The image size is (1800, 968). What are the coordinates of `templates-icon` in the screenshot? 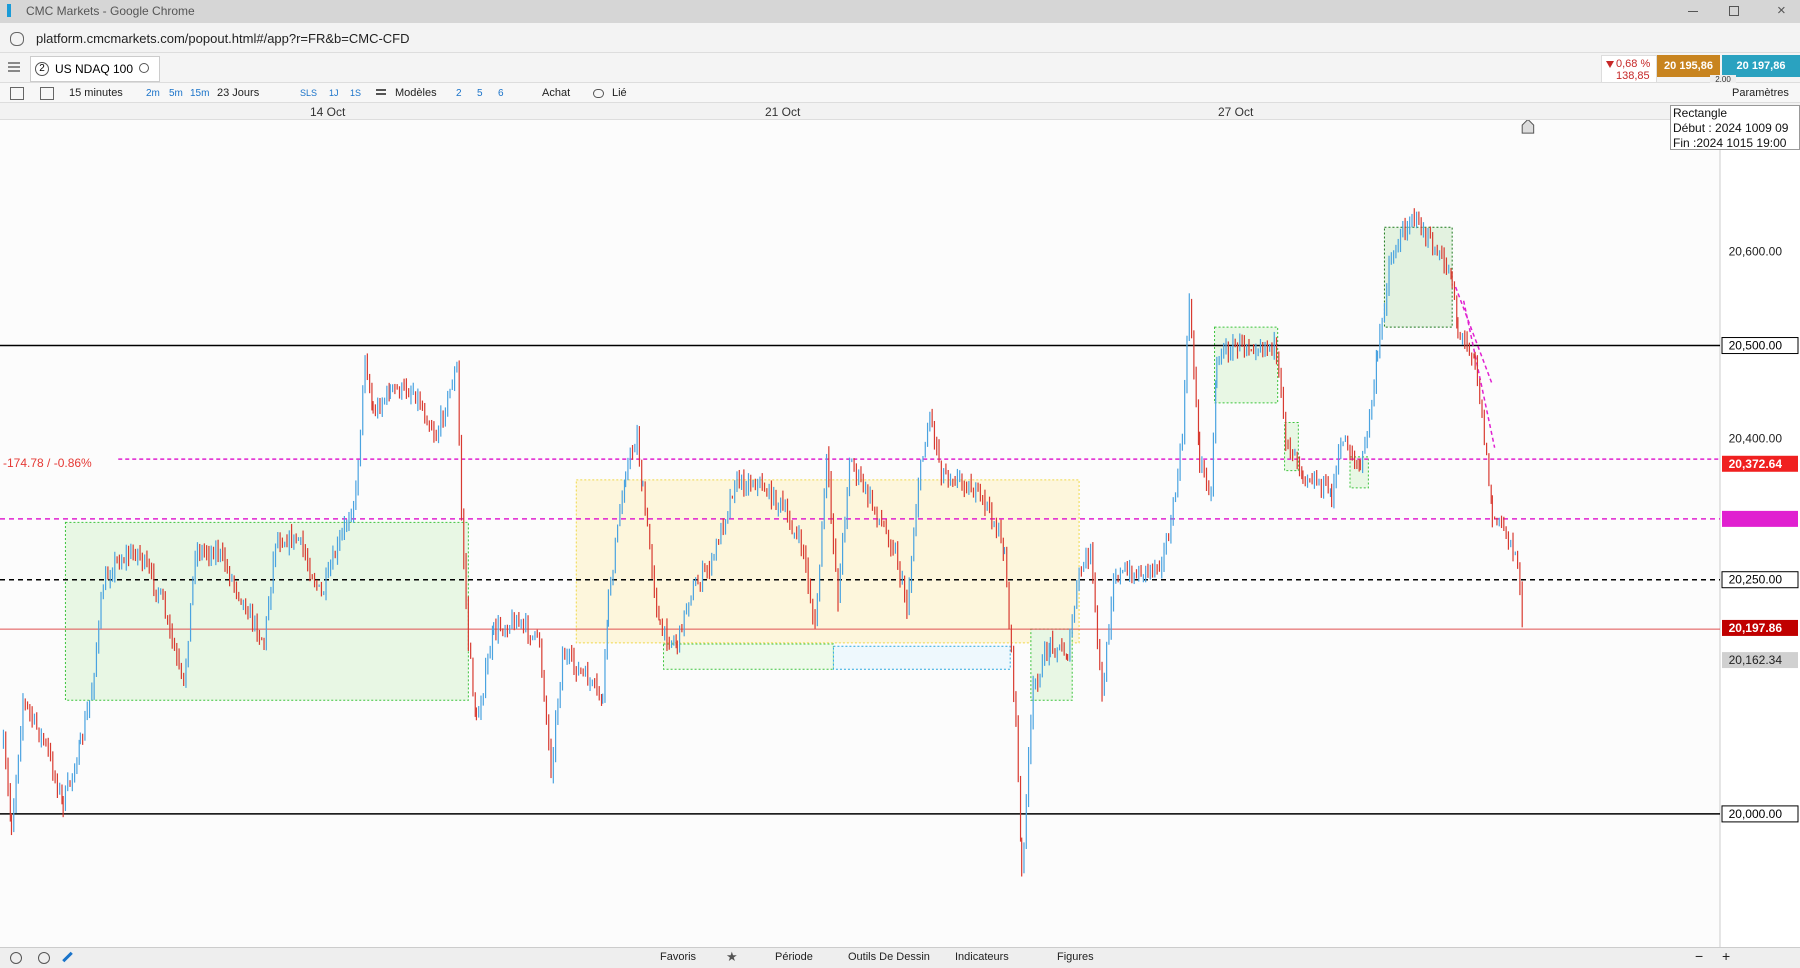 It's located at (381, 90).